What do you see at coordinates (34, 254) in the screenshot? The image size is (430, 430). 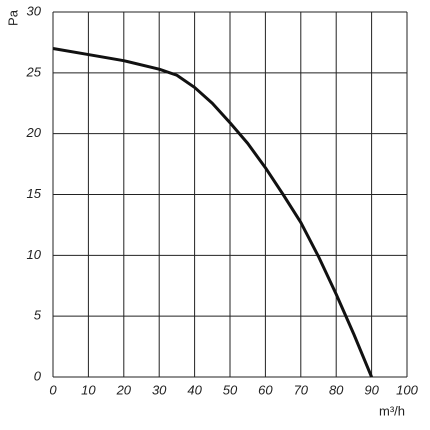 I see `y-tick-label: 10` at bounding box center [34, 254].